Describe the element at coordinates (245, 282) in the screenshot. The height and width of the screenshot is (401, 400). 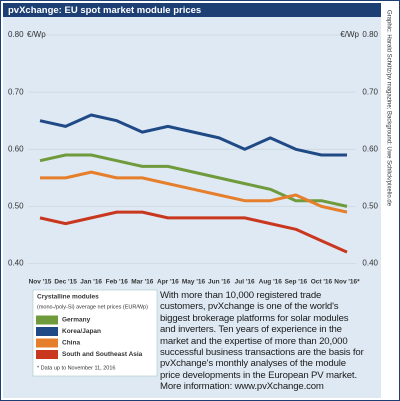
I see `x-tick-label: Jul '16` at that location.